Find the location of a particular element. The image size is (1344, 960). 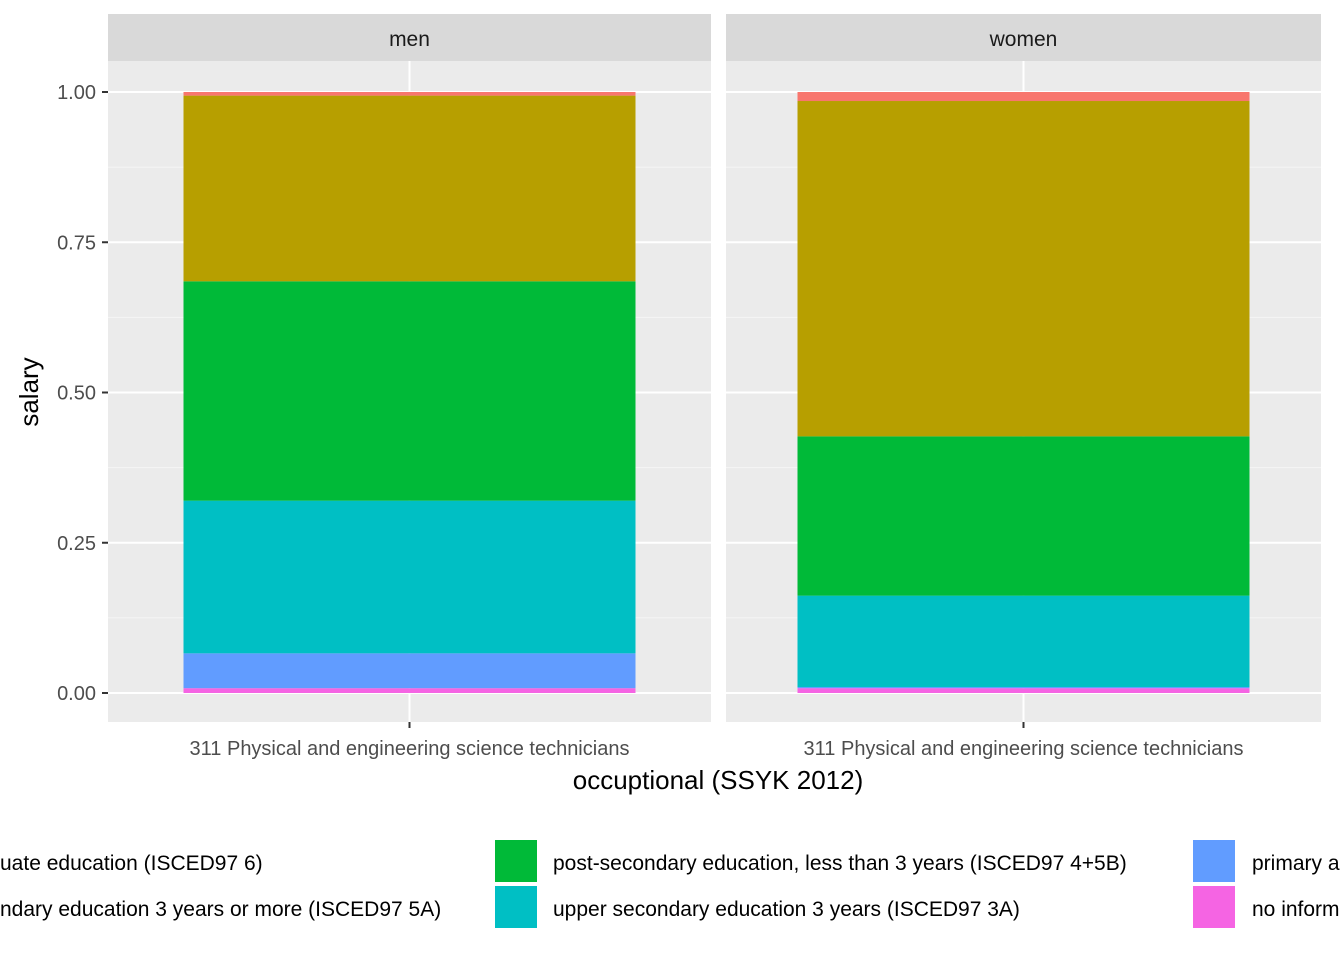

y-axis-title: salary is located at coordinates (29, 391).